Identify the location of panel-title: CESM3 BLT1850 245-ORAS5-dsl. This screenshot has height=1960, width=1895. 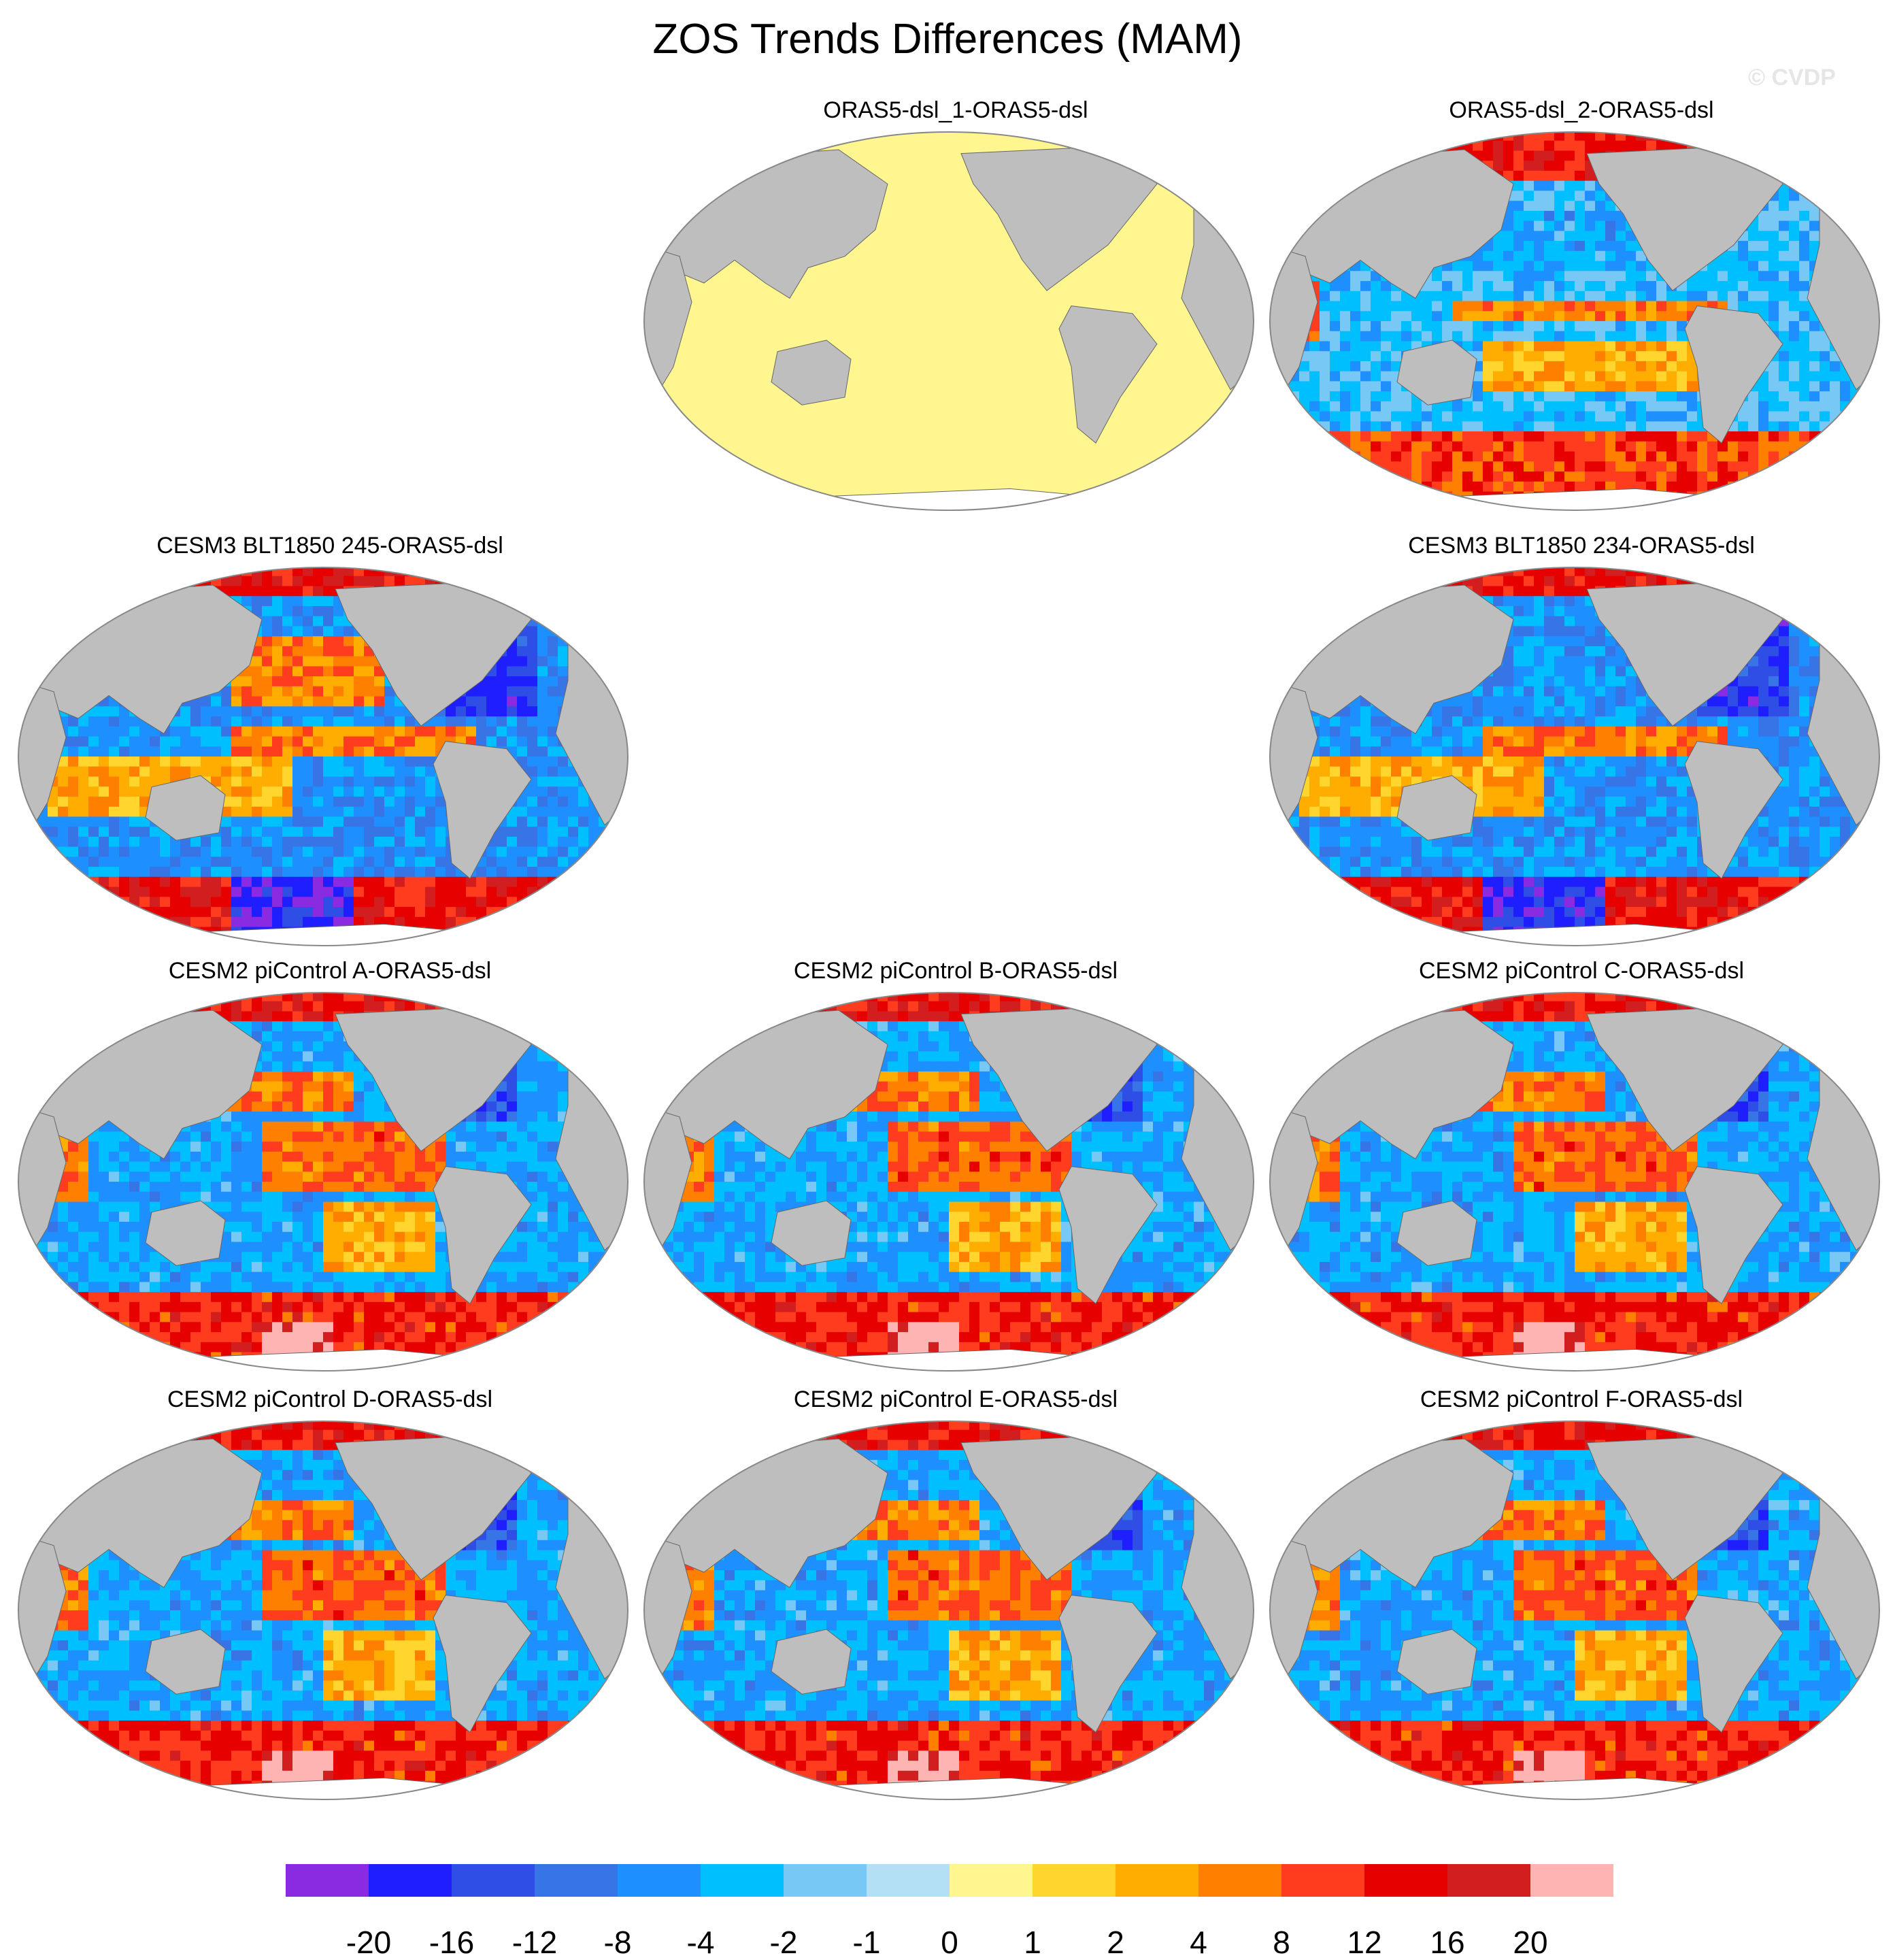
(330, 546).